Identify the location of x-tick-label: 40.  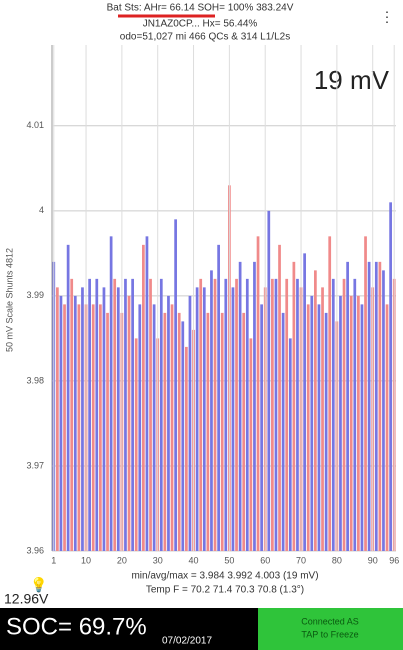
(194, 560).